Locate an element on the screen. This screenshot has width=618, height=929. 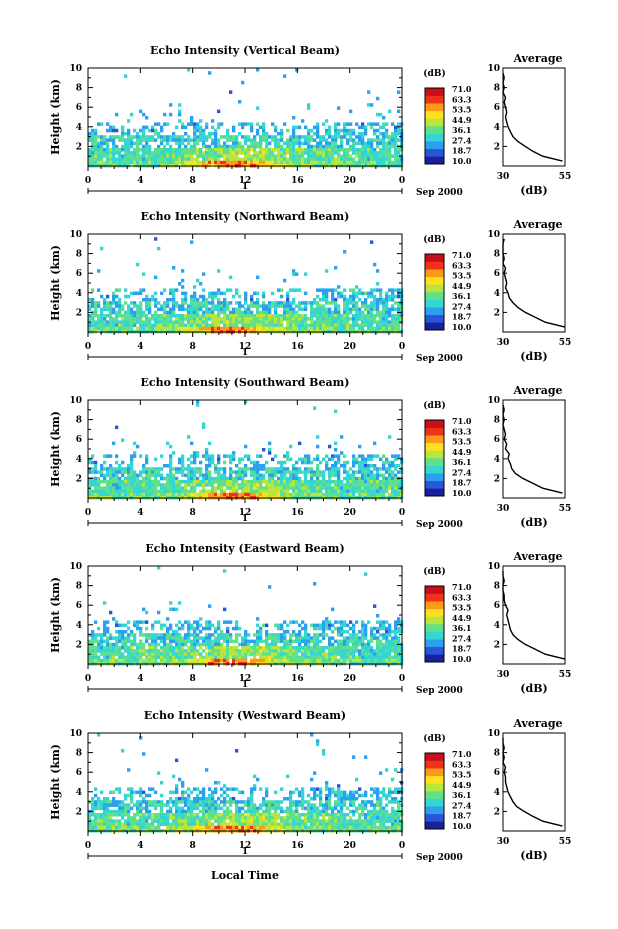
y-axis-label: Height (km) is located at coordinates (55, 283).